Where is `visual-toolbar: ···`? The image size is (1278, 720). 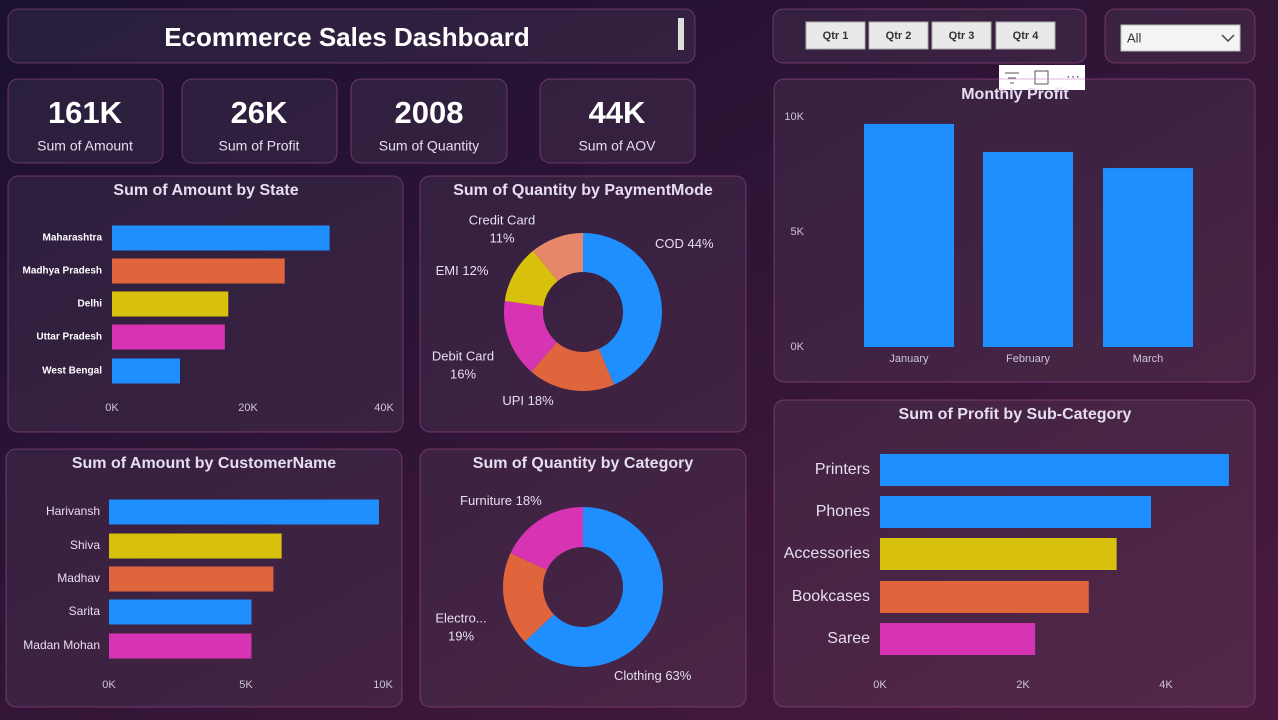
visual-toolbar: ··· is located at coordinates (1042, 77).